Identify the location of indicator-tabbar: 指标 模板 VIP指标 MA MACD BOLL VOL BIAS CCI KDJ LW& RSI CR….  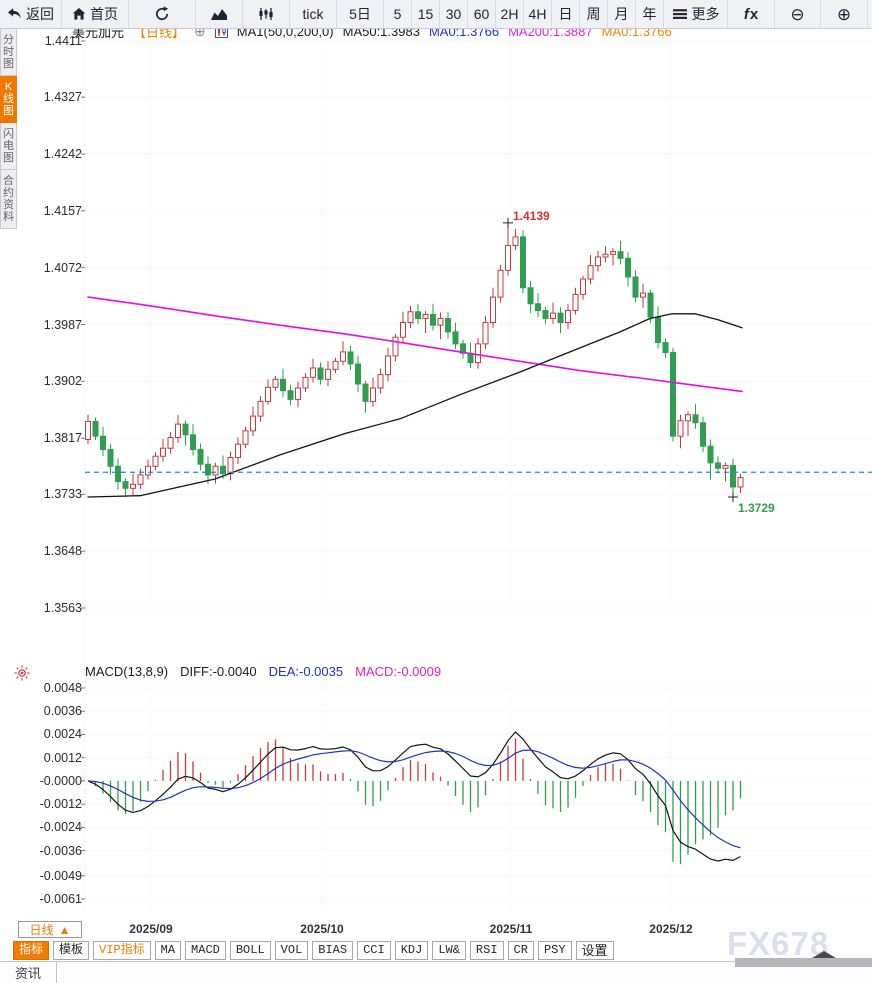
(313, 950).